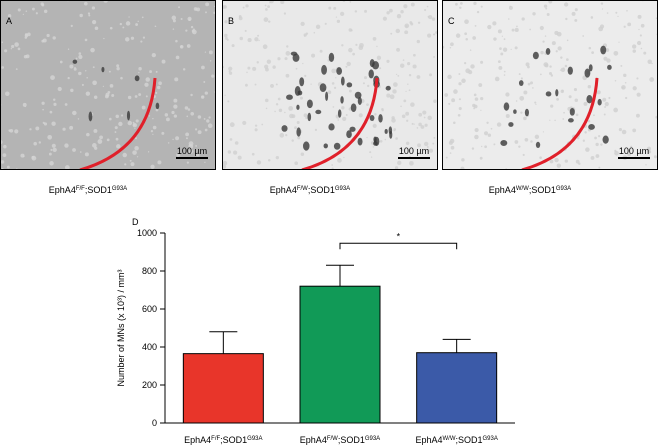  What do you see at coordinates (197, 440) in the screenshot?
I see `x-tick-label-part: EphA4` at bounding box center [197, 440].